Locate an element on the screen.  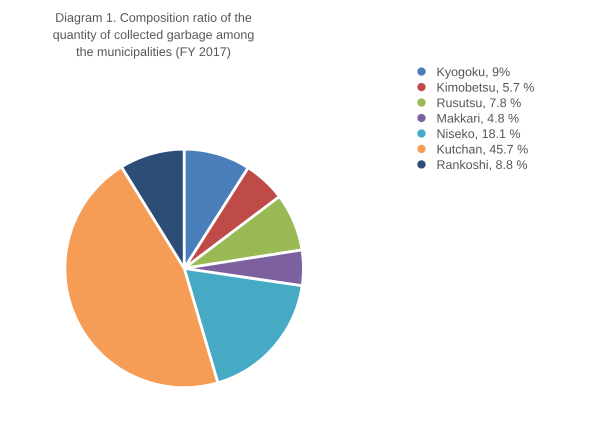
chart-title: Diagram 1. Composition ratio of the quantity of collected garbage among the municipalities (FY 2017) is located at coordinates (153, 35).